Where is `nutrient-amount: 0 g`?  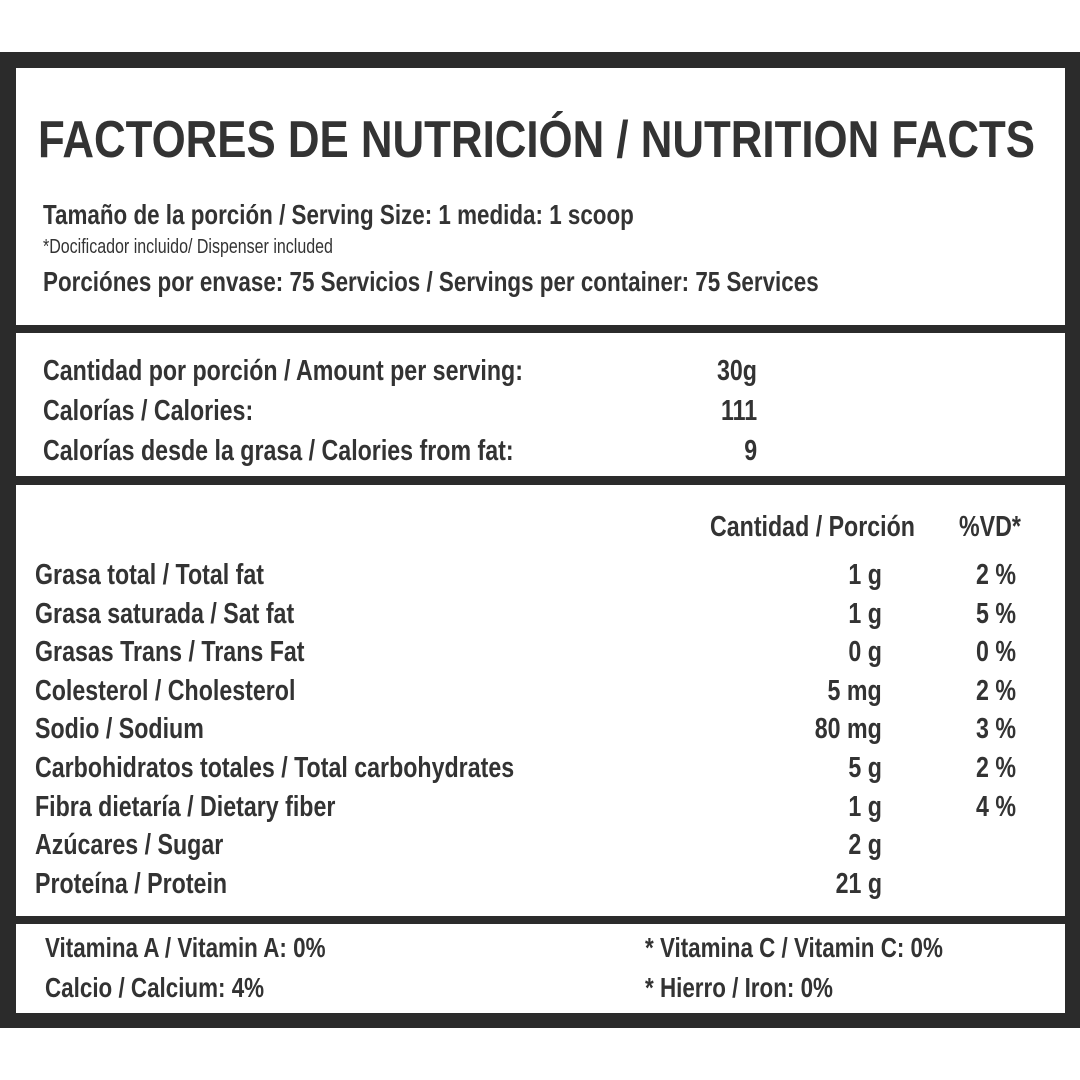 nutrient-amount: 0 g is located at coordinates (865, 652).